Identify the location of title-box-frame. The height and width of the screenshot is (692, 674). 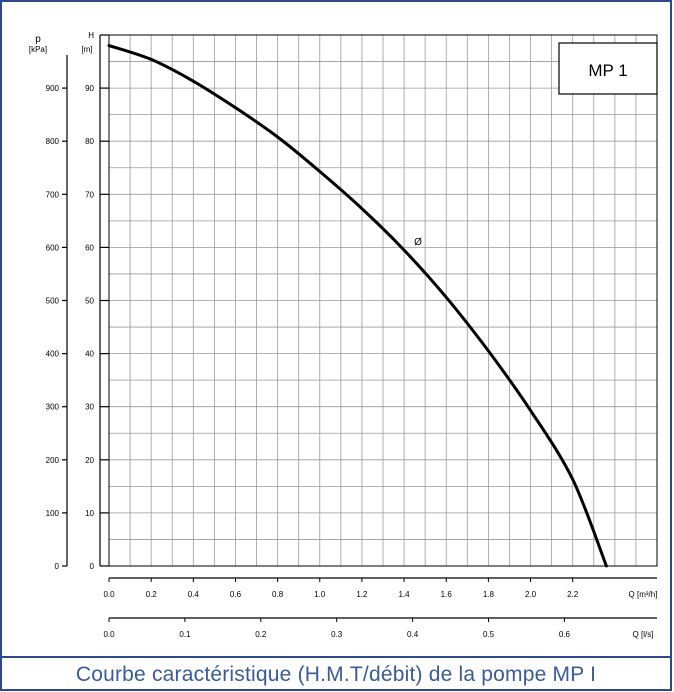
(608, 68).